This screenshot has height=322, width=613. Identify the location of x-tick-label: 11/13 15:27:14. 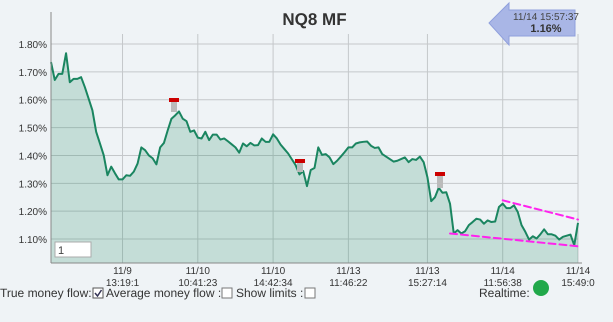
(428, 277).